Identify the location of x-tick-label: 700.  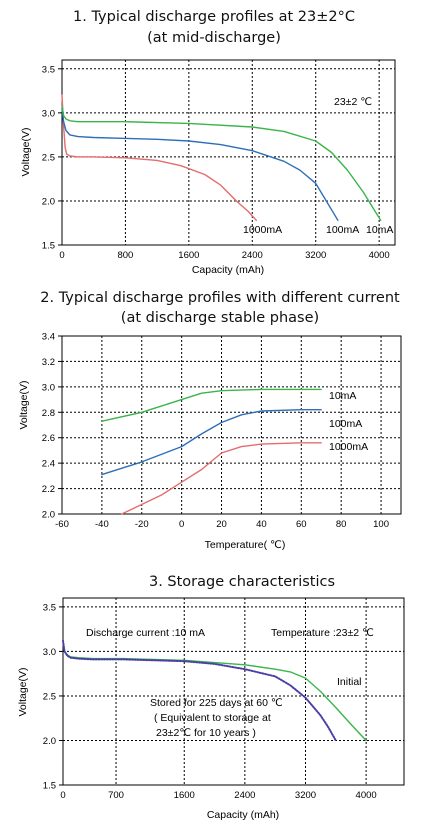
(116, 795).